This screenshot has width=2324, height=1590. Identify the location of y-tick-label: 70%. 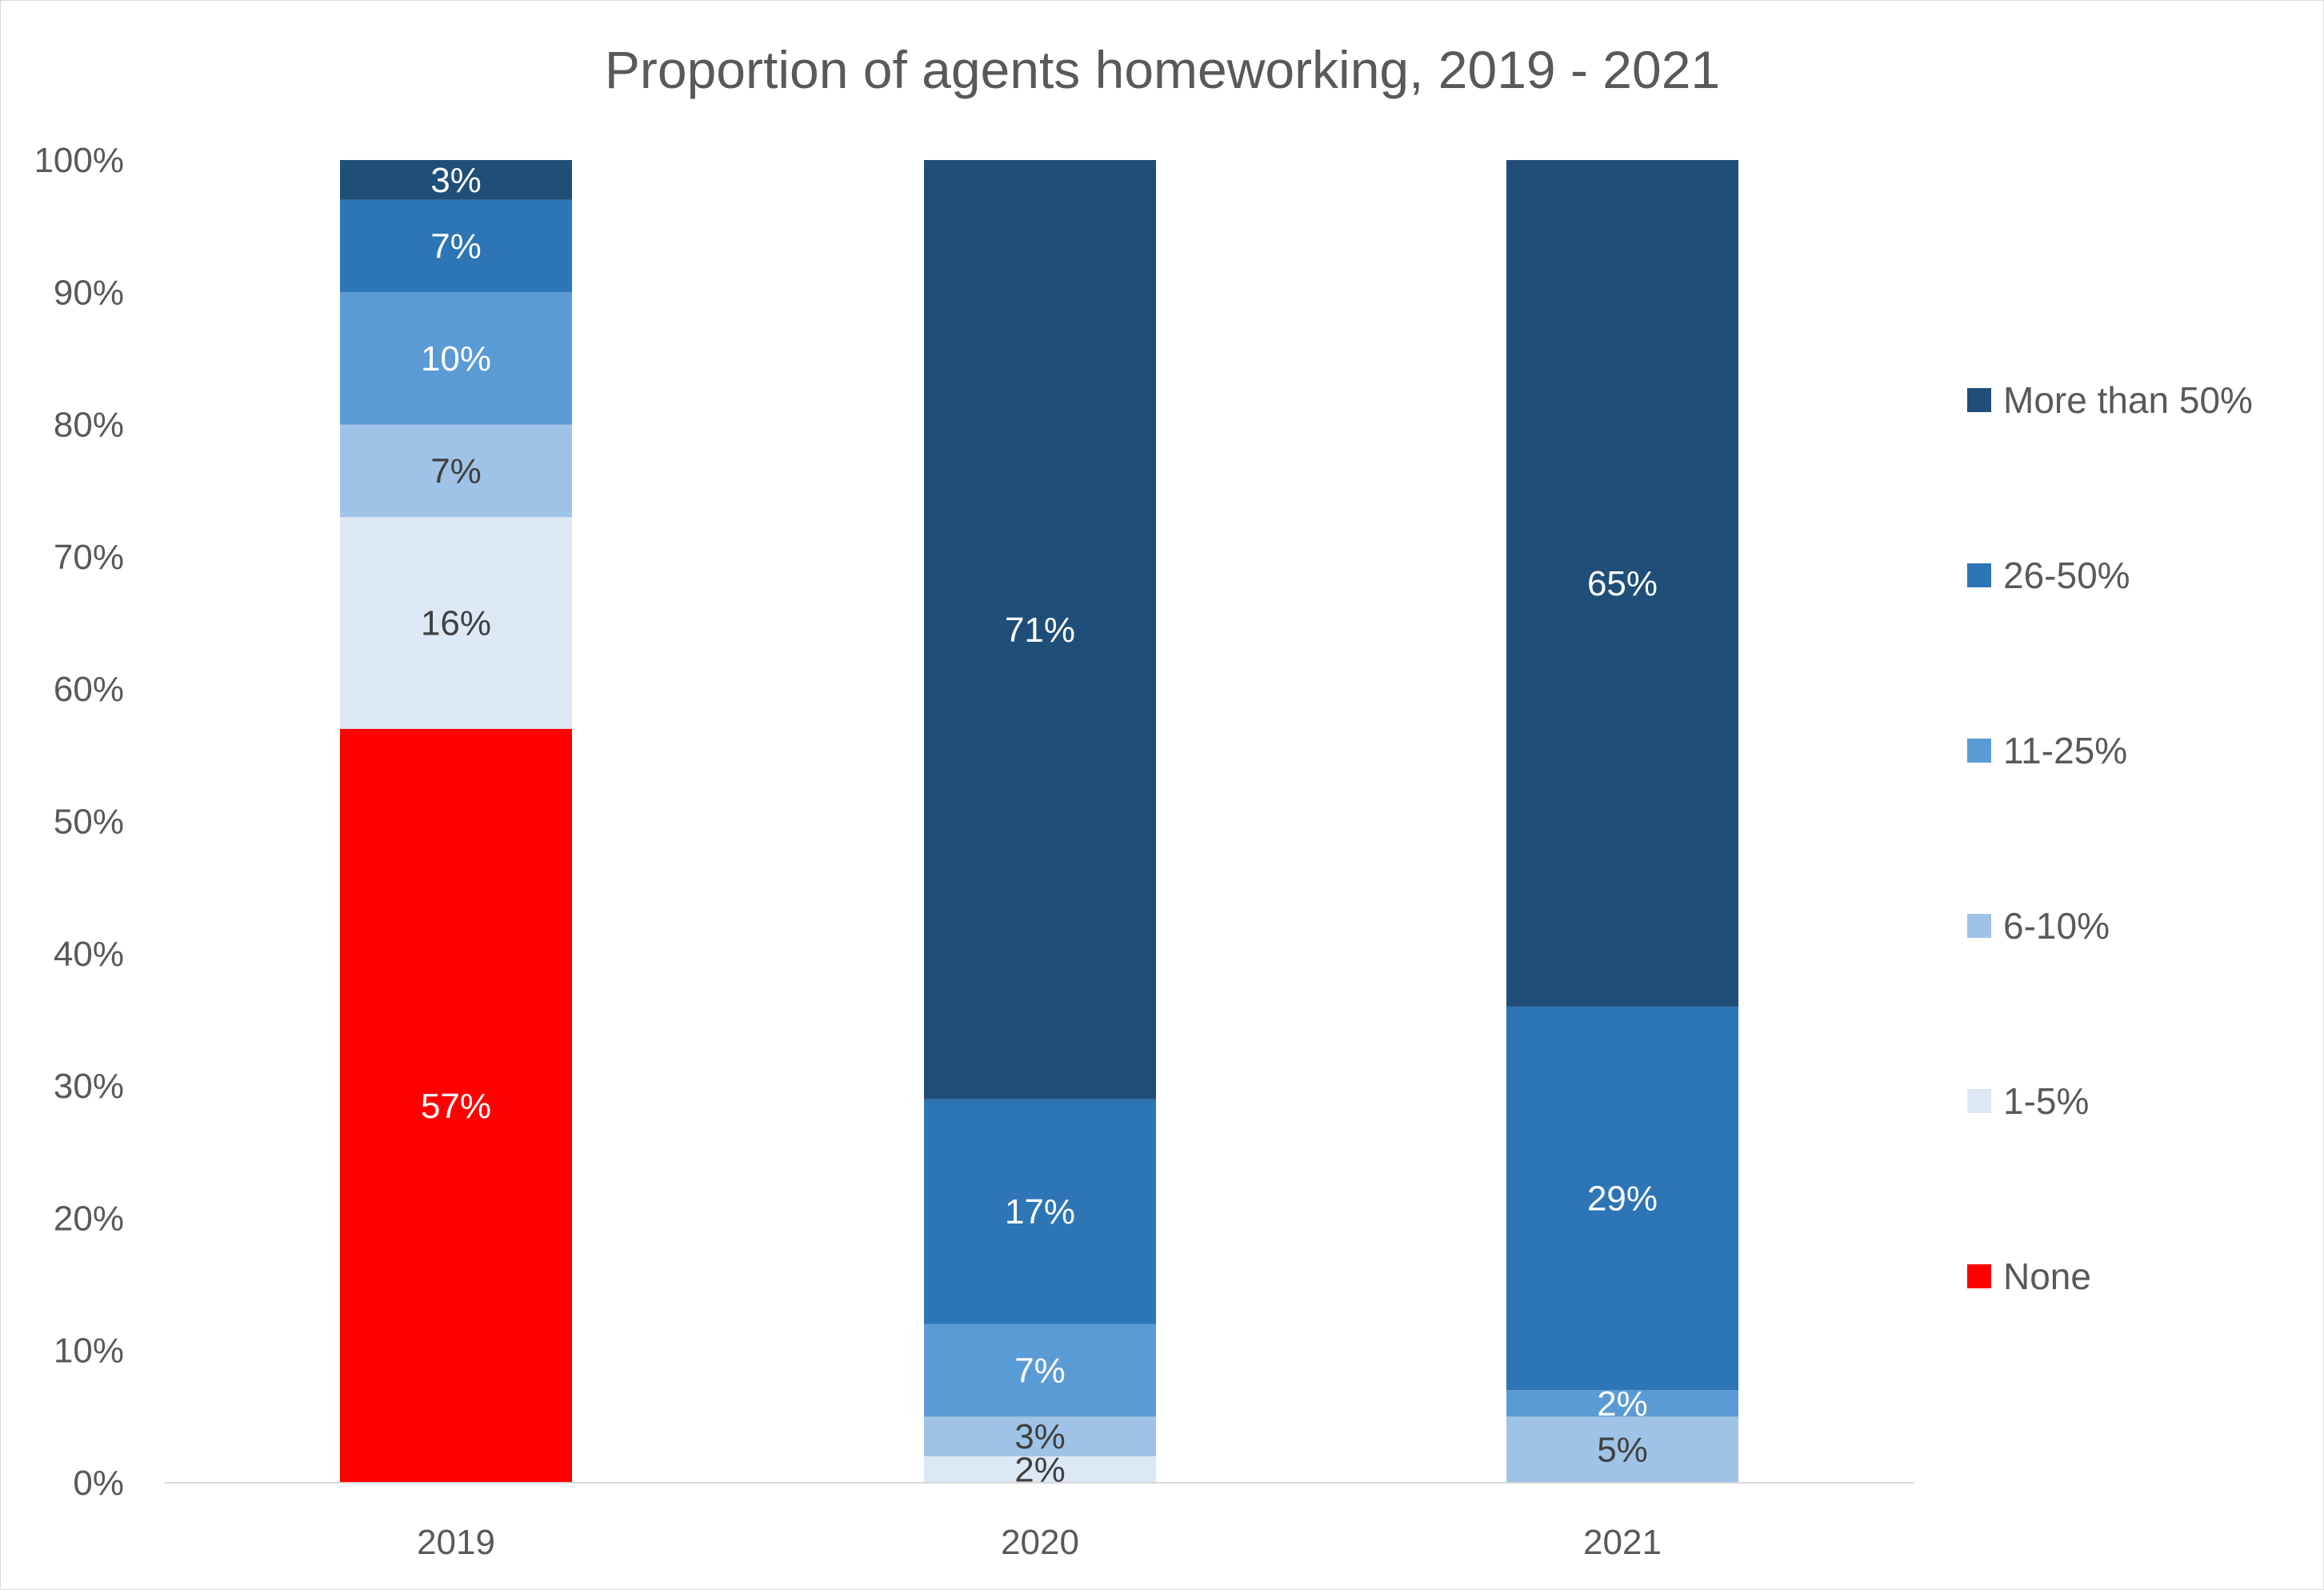
(89, 558).